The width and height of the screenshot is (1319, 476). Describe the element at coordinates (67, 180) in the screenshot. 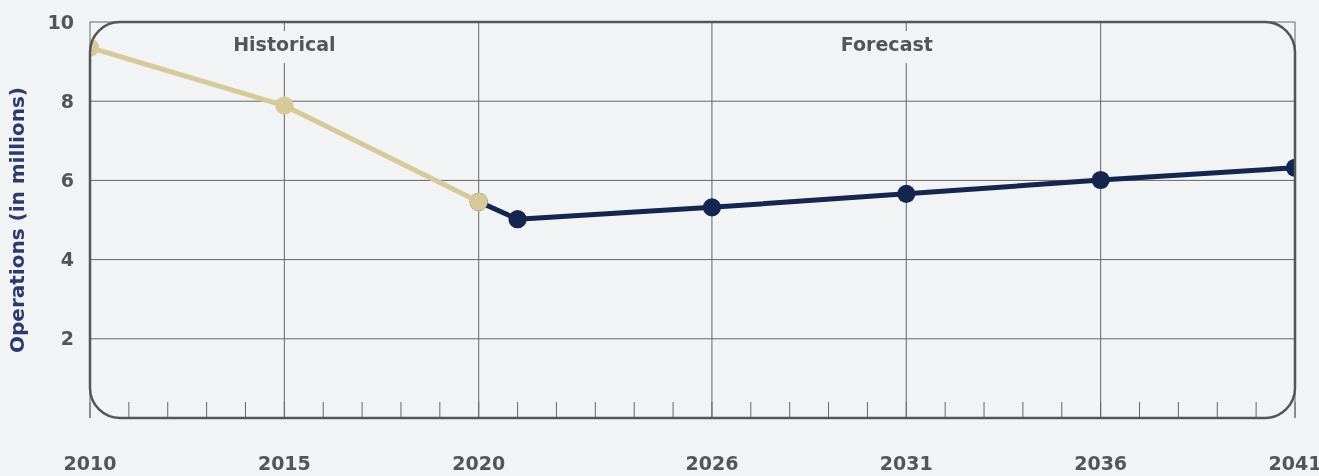

I see `y-tick-label: 6` at that location.